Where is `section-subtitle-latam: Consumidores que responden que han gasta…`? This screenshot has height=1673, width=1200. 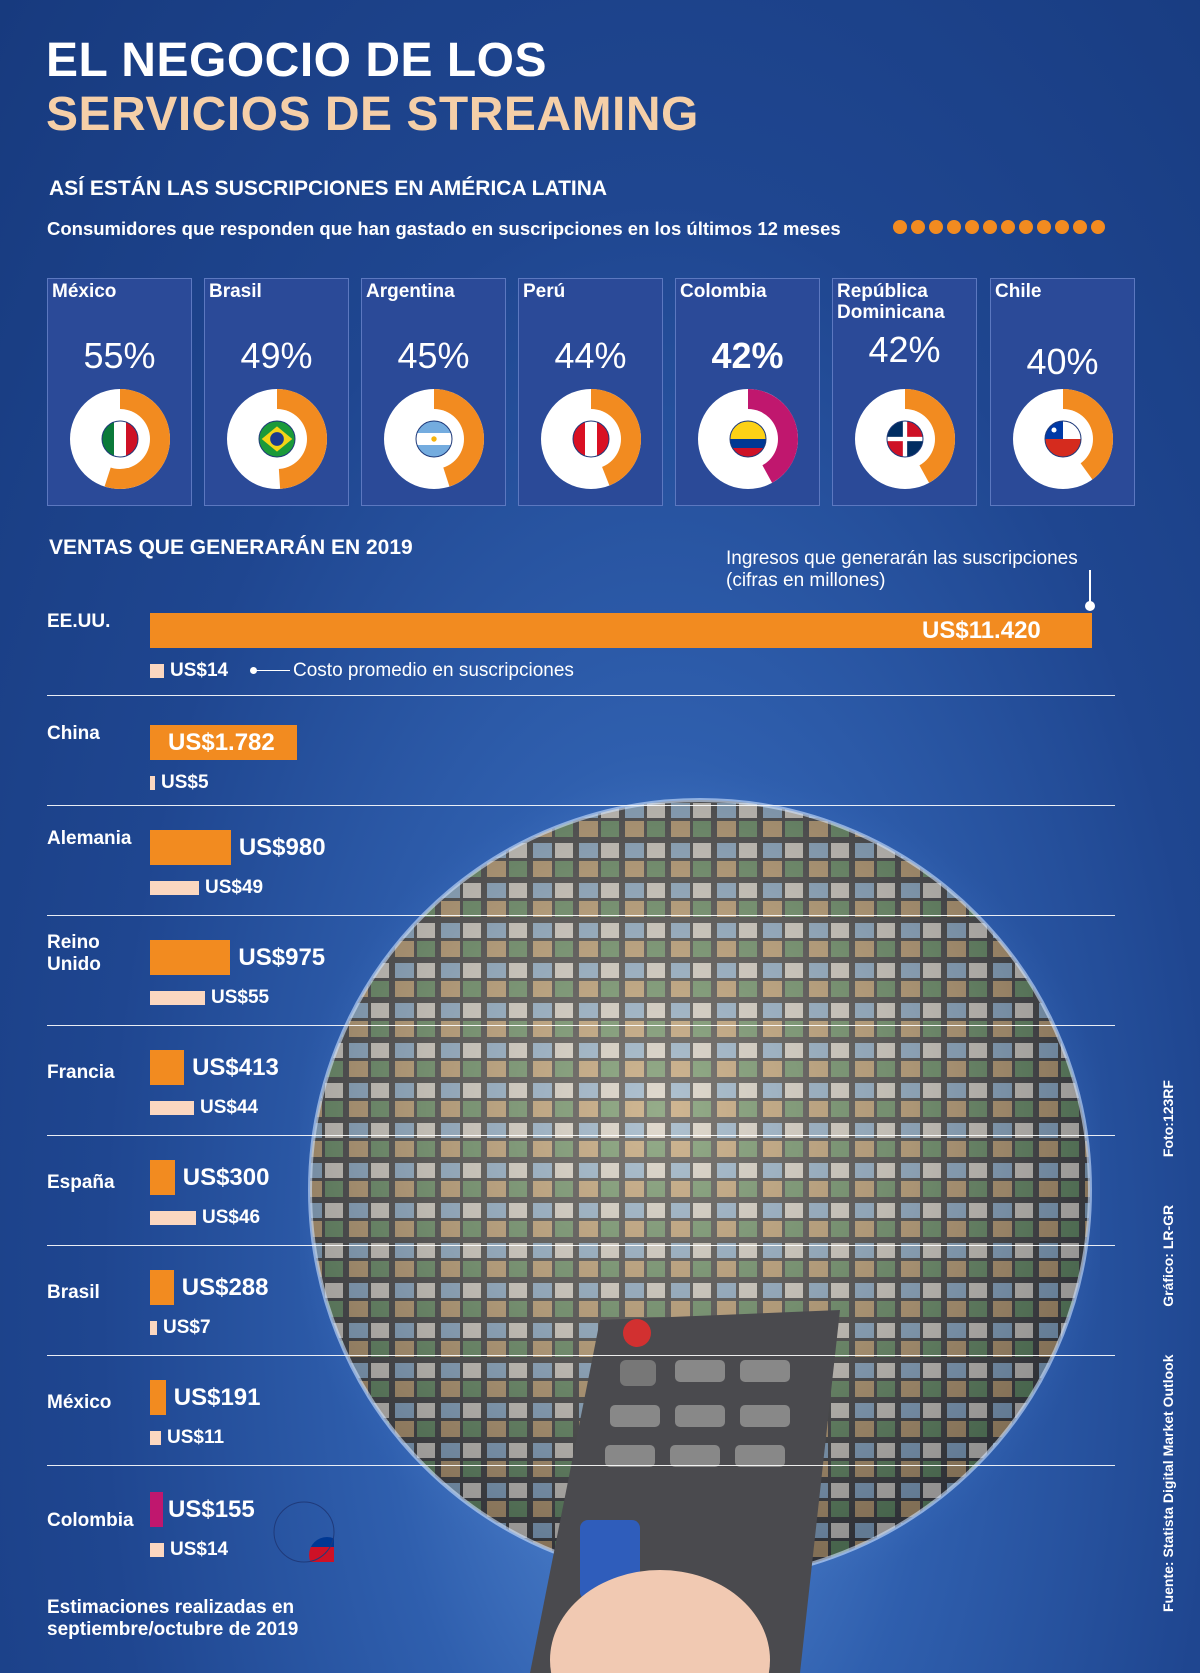
section-subtitle-latam: Consumidores que responden que han gasta… is located at coordinates (444, 228).